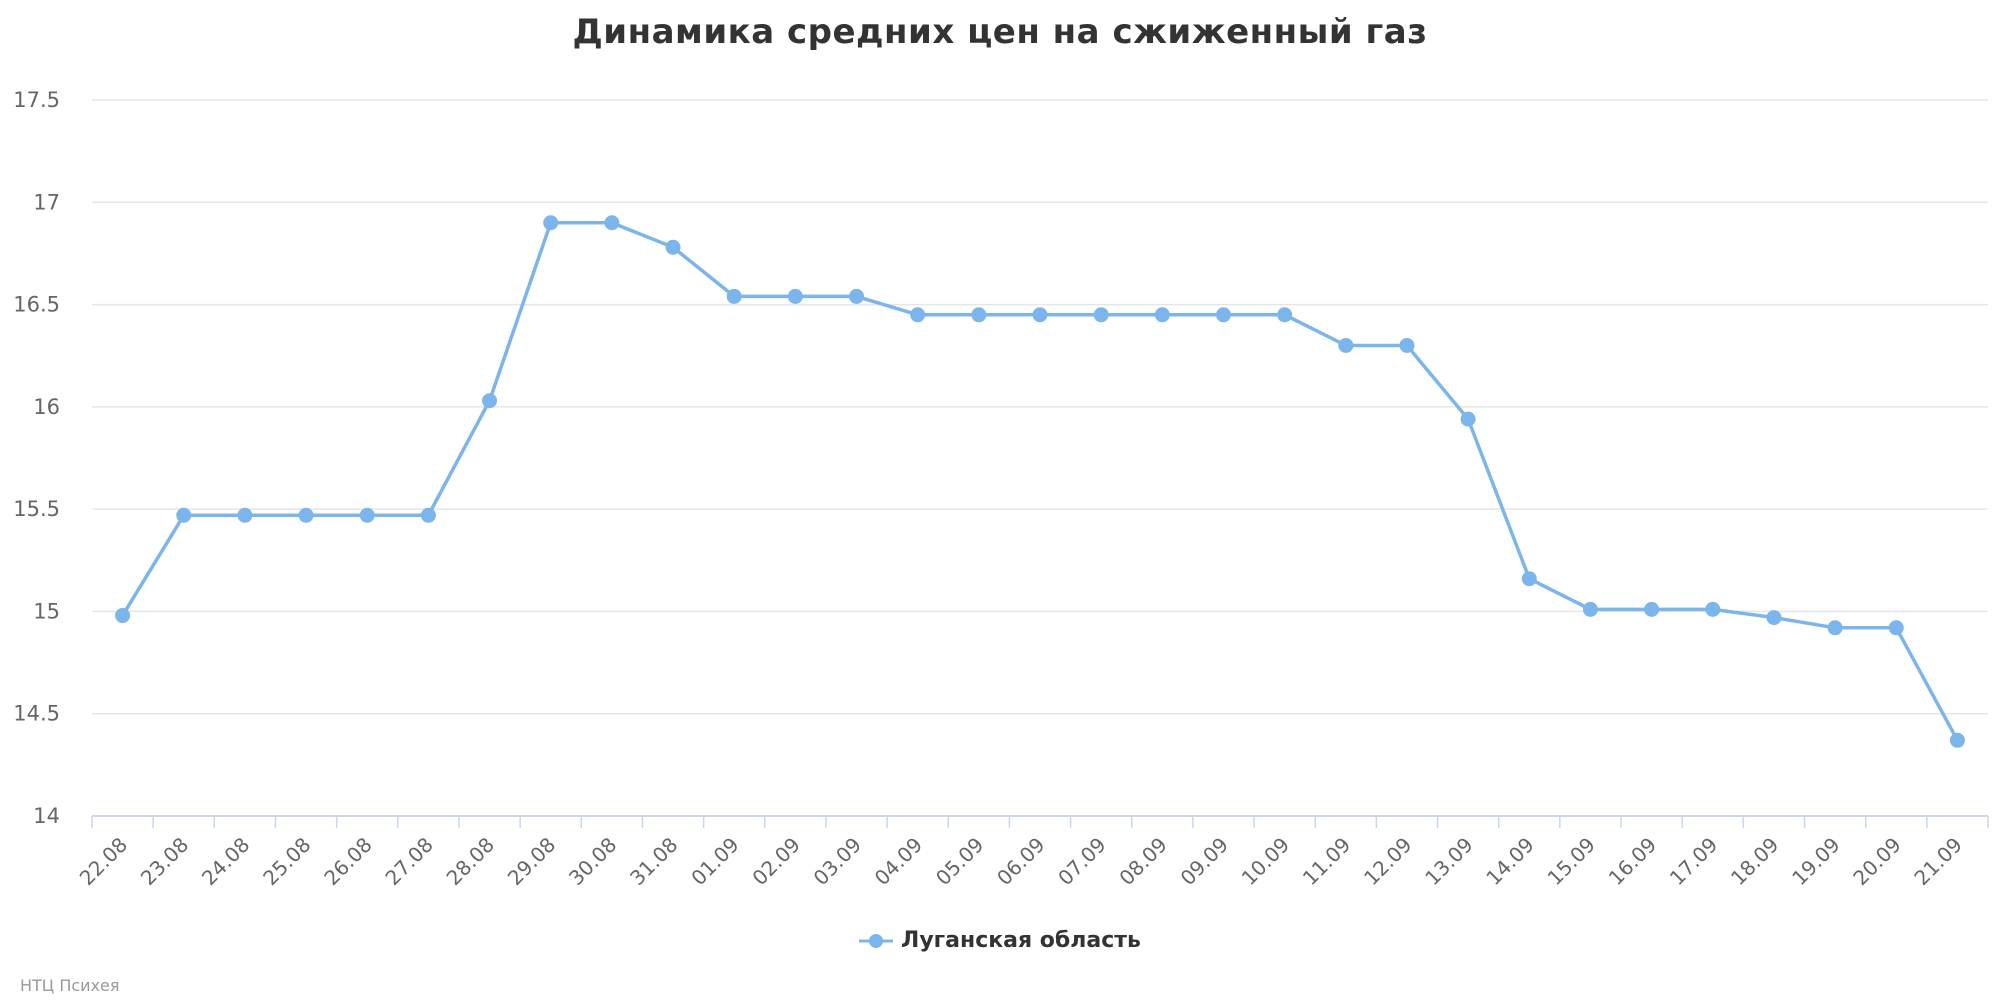  Describe the element at coordinates (714, 861) in the screenshot. I see `x-tick-label: 01.09` at that location.